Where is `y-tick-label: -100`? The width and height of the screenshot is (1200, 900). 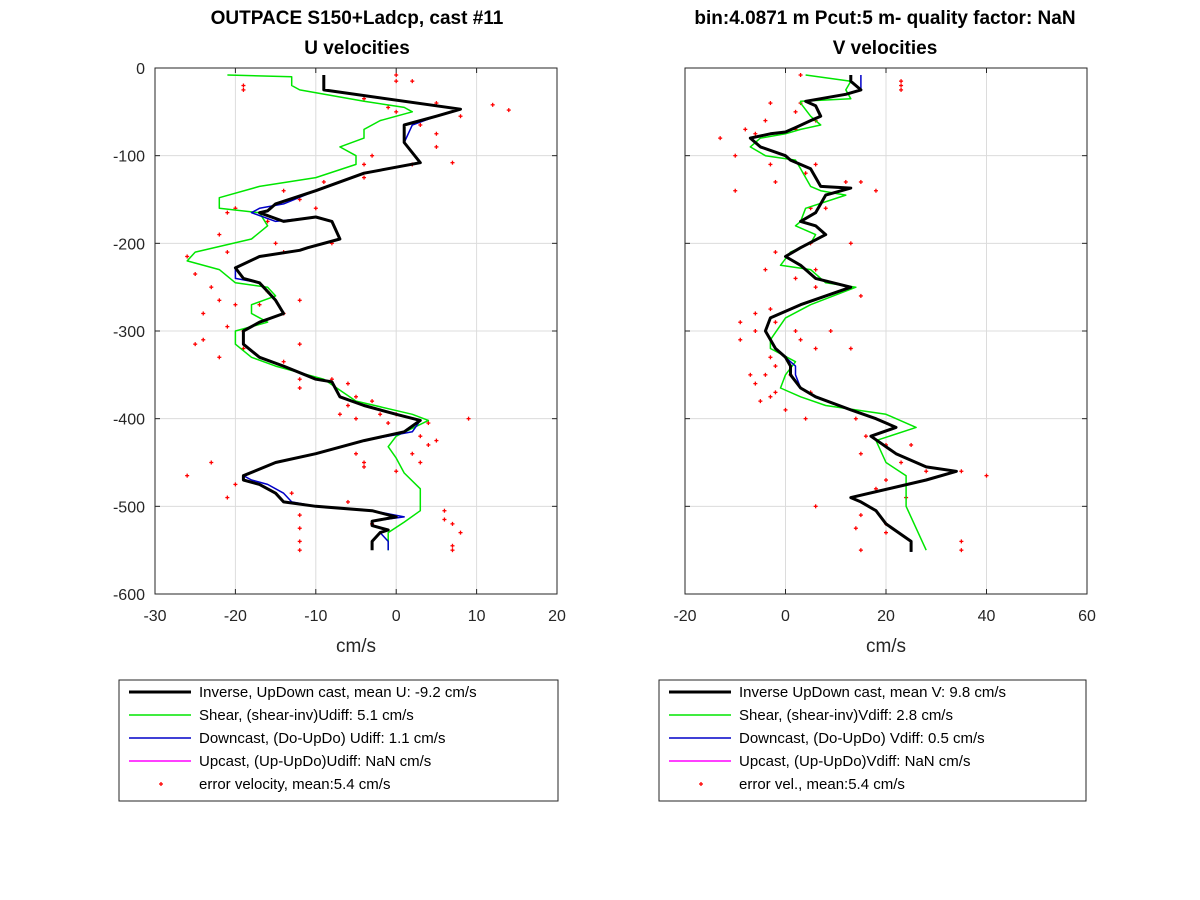 y-tick-label: -100 is located at coordinates (129, 157).